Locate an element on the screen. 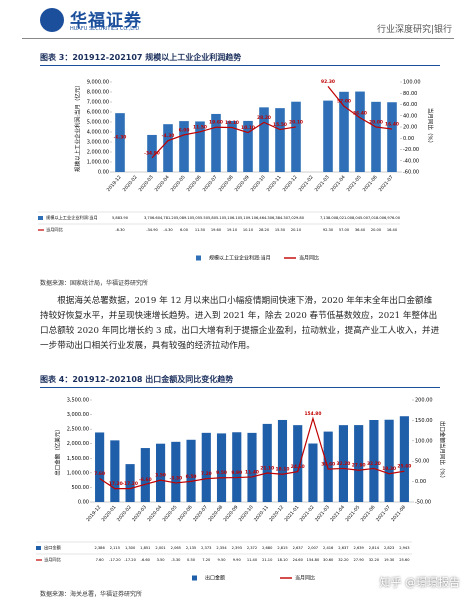 The width and height of the screenshot is (474, 602). table-cell: 20.00 is located at coordinates (376, 230).